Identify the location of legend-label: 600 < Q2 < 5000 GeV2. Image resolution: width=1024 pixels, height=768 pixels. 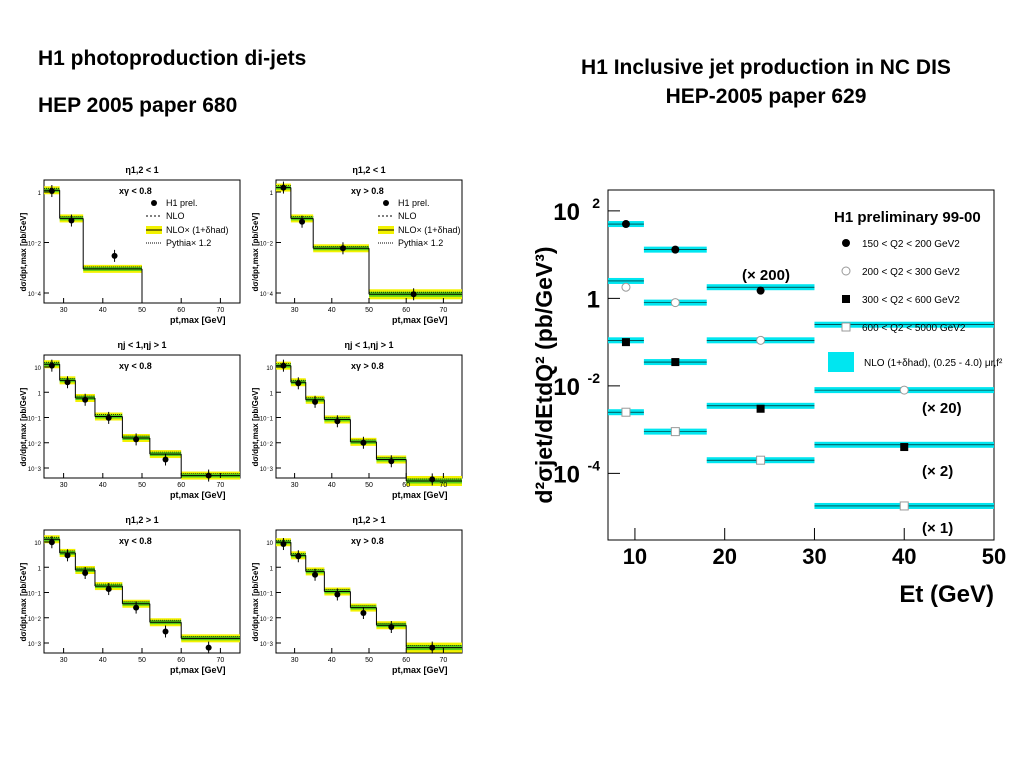
(914, 328).